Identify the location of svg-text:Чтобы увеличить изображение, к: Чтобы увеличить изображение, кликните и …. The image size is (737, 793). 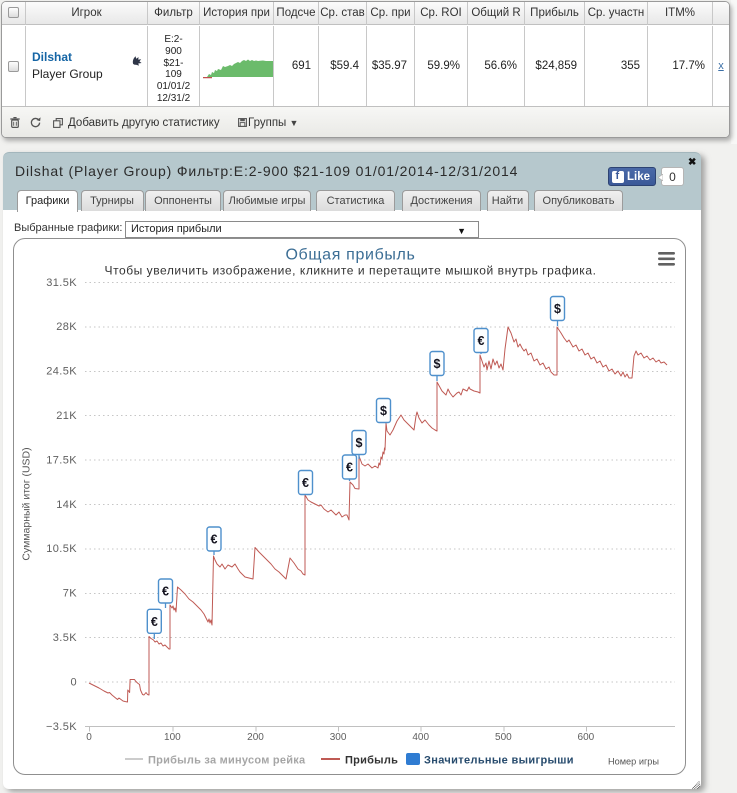
(351, 271).